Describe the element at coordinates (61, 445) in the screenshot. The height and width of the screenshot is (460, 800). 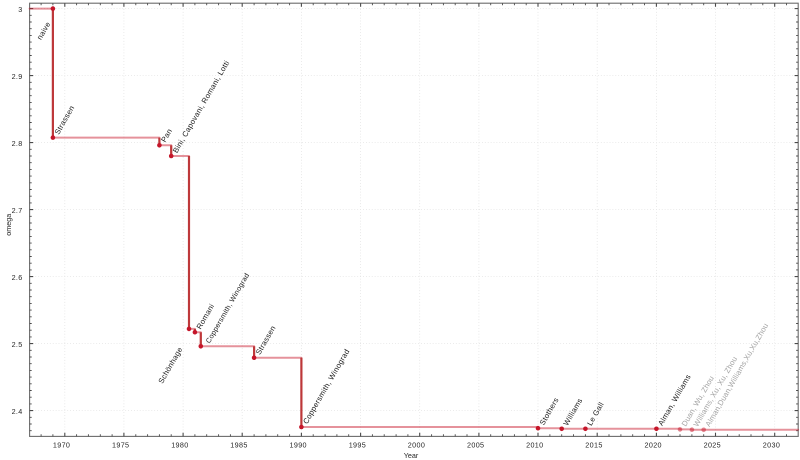
I see `svg-text: 1970` at that location.